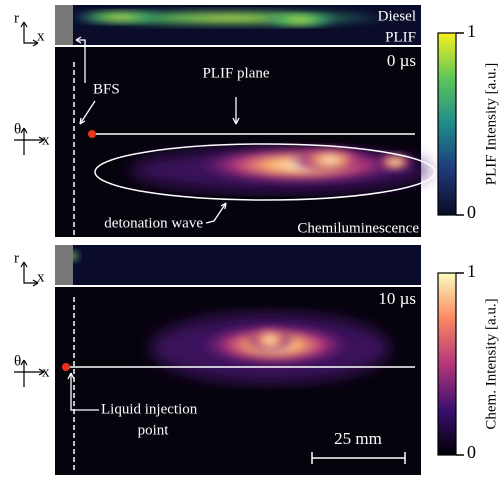  I want to click on plif-image-top, so click(238, 25).